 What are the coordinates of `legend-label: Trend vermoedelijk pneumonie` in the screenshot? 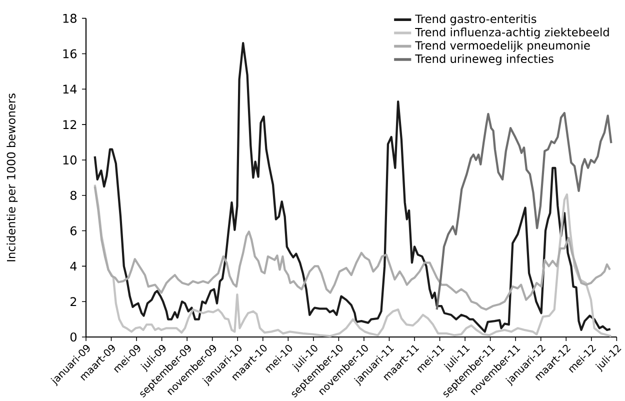 It's located at (502, 46).